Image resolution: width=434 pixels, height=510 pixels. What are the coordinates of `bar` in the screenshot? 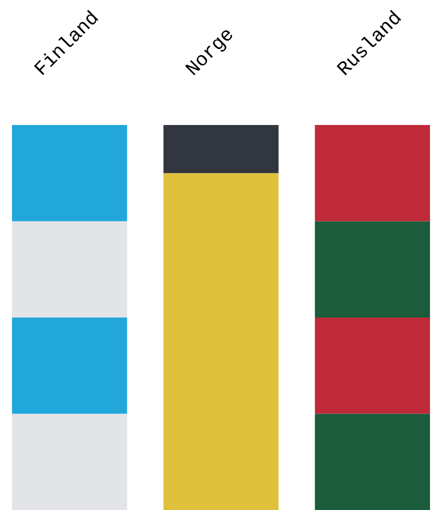 It's located at (221, 149).